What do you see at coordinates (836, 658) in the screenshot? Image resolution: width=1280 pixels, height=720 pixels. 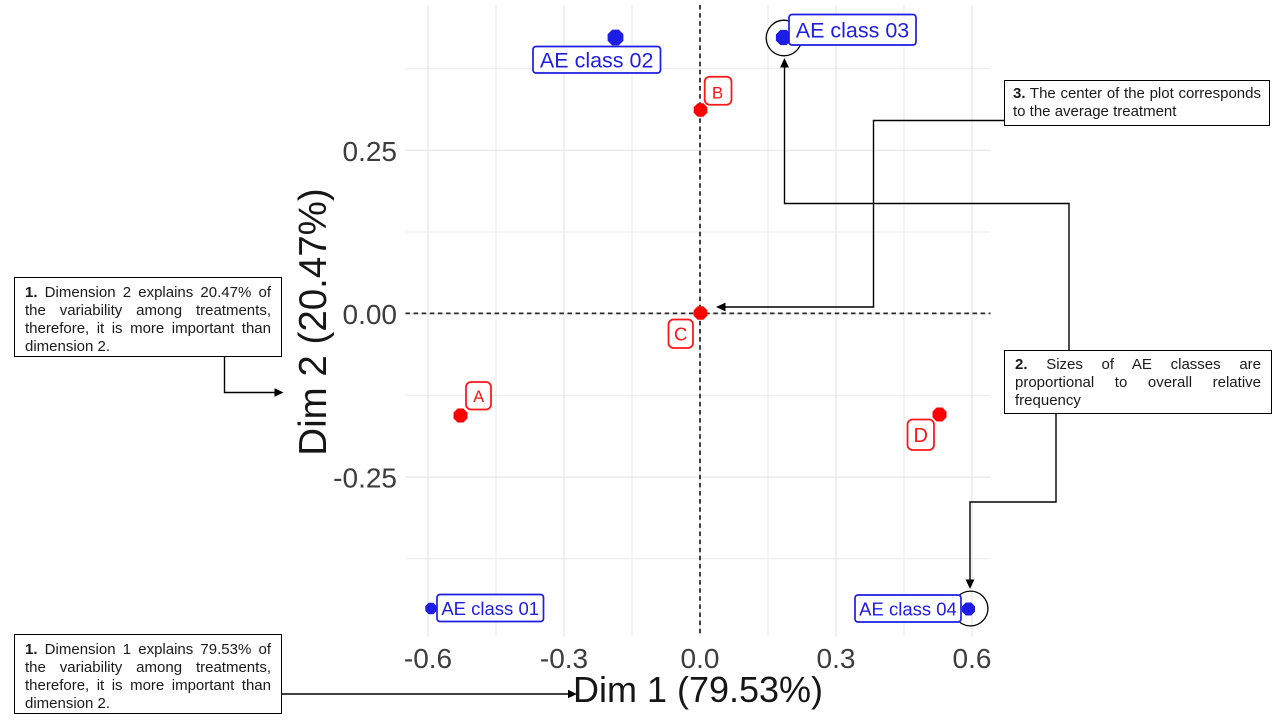 I see `svg-text: 0.3` at bounding box center [836, 658].